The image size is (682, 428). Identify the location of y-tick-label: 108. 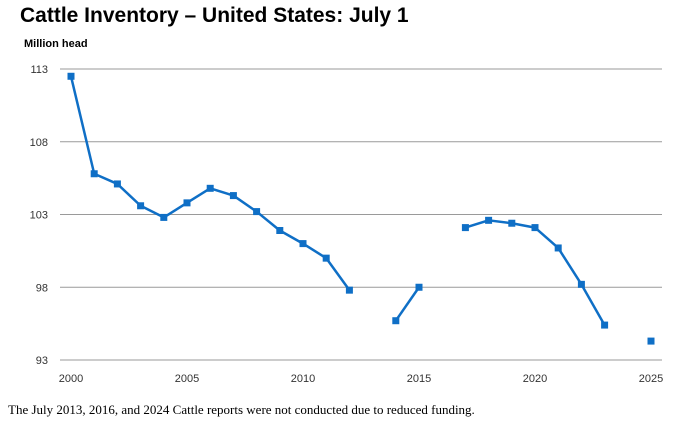
(39, 143).